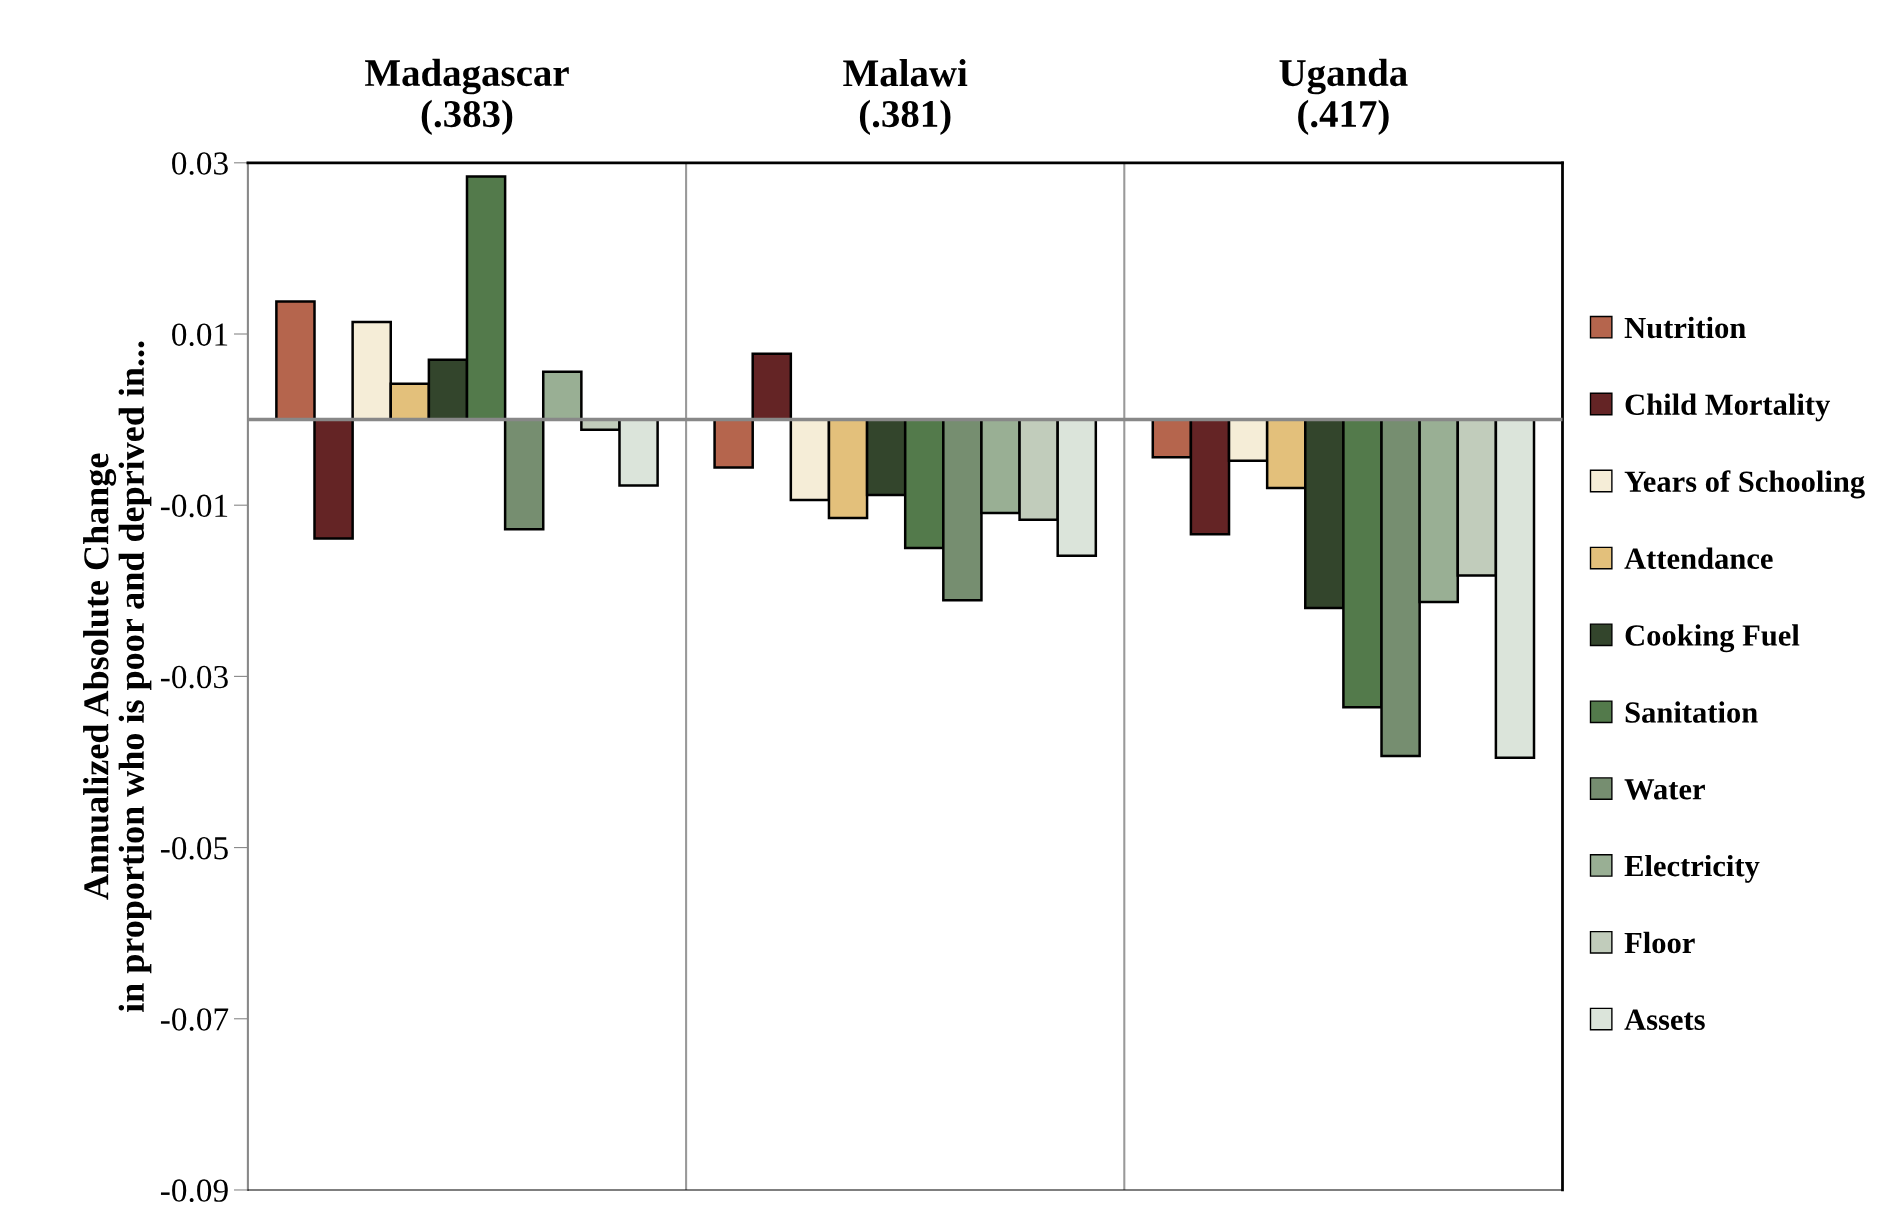 The height and width of the screenshot is (1215, 1878). What do you see at coordinates (1691, 712) in the screenshot?
I see `legend-label: Sanitation` at bounding box center [1691, 712].